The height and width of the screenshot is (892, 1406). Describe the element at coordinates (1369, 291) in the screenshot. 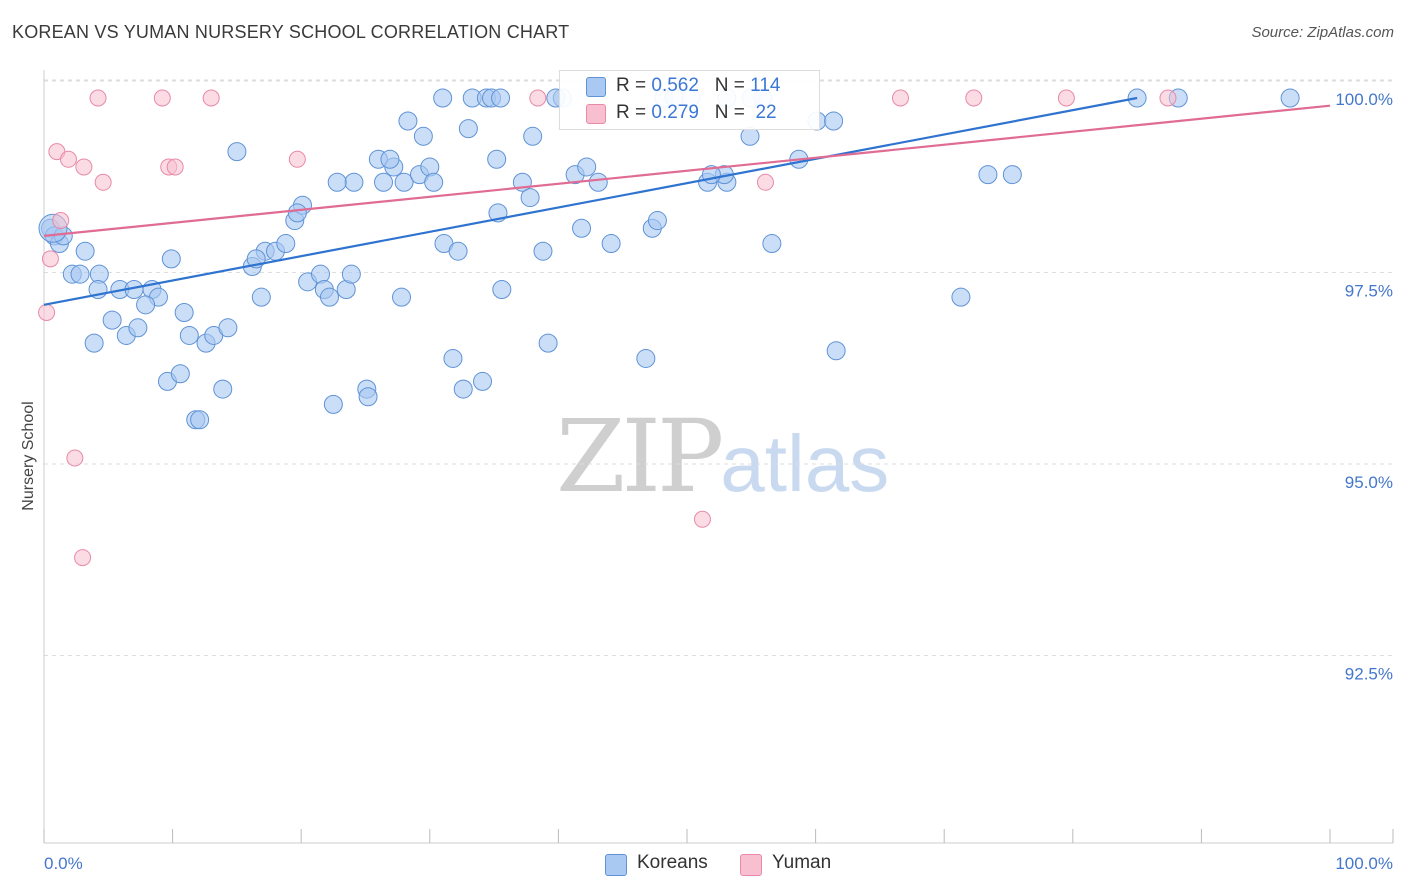

I see `y-tick-label: 97.5%` at that location.